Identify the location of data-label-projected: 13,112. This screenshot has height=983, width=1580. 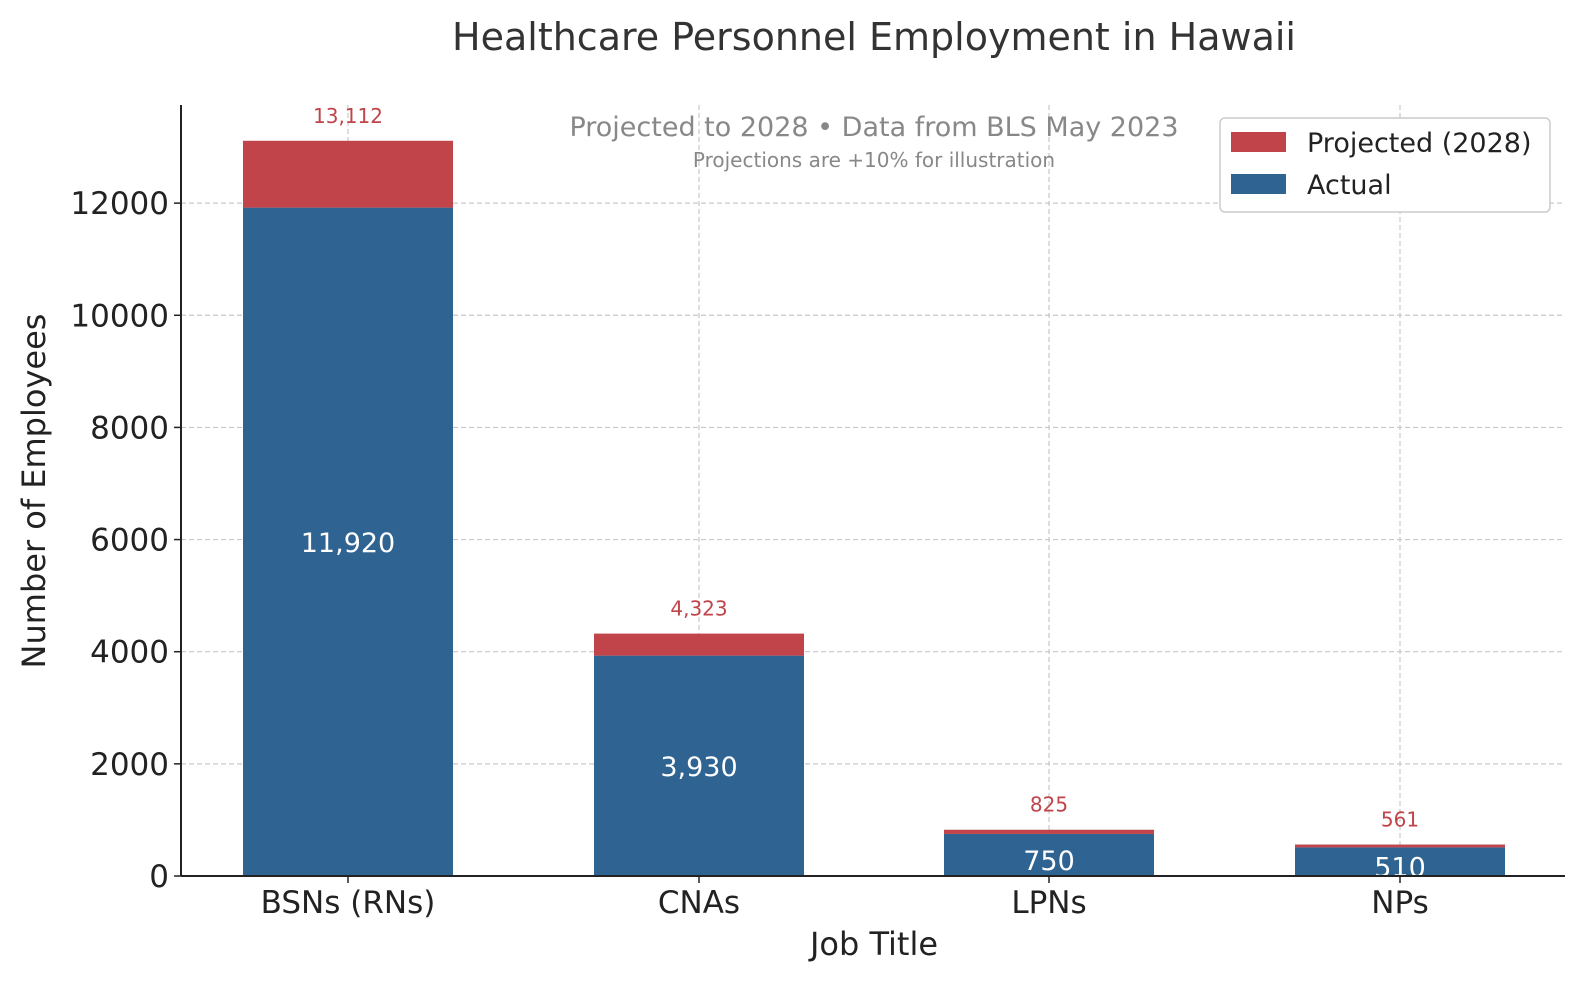
(348, 116).